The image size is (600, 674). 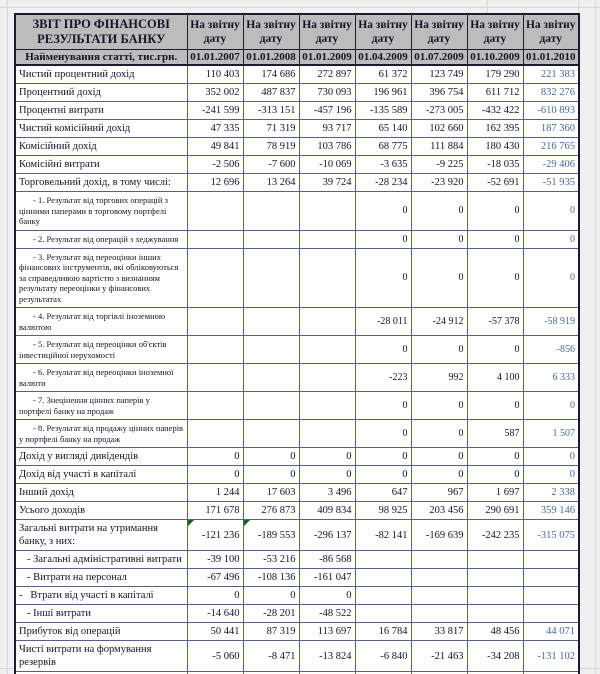 I want to click on report-date-header: 01.04.2009, so click(x=383, y=57).